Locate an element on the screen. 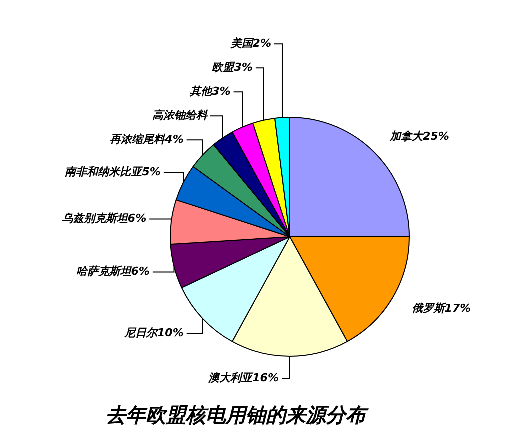  slice-label: 俄罗斯17% is located at coordinates (442, 308).